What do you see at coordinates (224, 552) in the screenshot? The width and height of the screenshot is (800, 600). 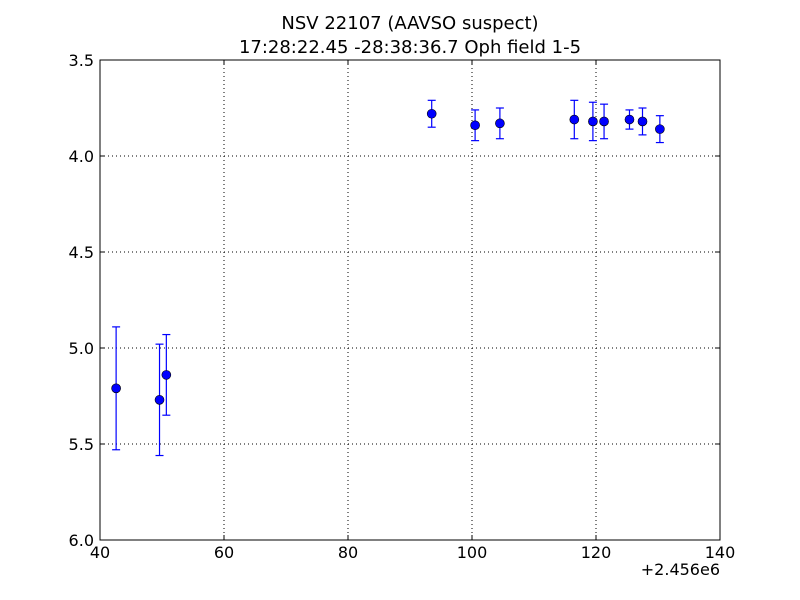 I see `x-tick-label: 60` at bounding box center [224, 552].